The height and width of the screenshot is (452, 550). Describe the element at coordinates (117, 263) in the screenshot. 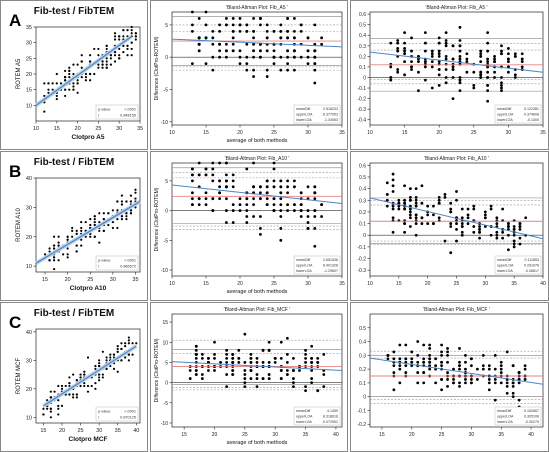

I see `stats-box` at that location.